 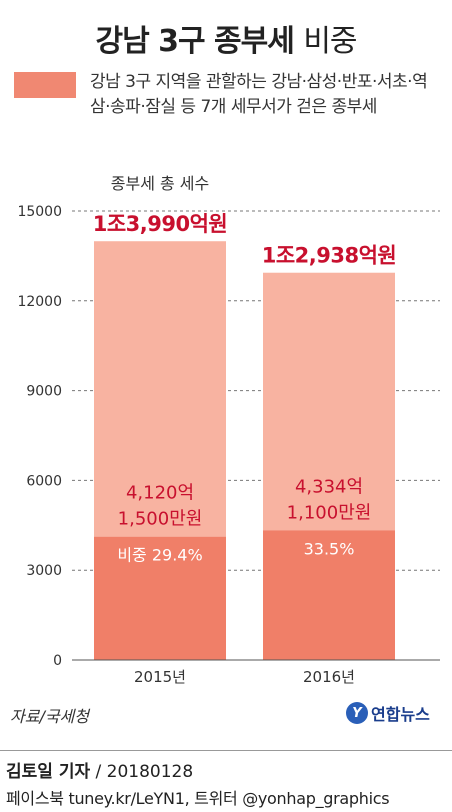 I want to click on y-tick-label: 6000, so click(x=44, y=481).